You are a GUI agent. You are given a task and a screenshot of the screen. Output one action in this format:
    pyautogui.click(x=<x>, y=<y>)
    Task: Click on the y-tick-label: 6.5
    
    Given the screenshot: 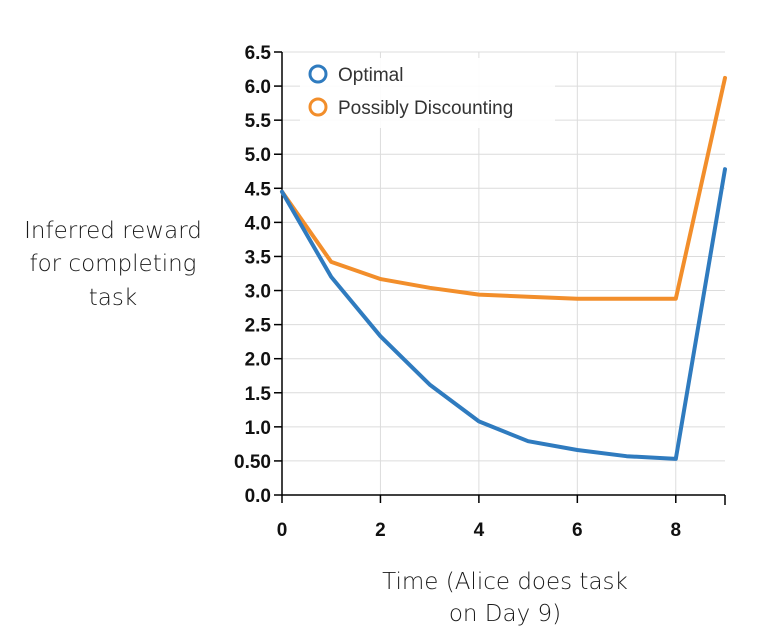 What is the action you would take?
    pyautogui.click(x=258, y=53)
    